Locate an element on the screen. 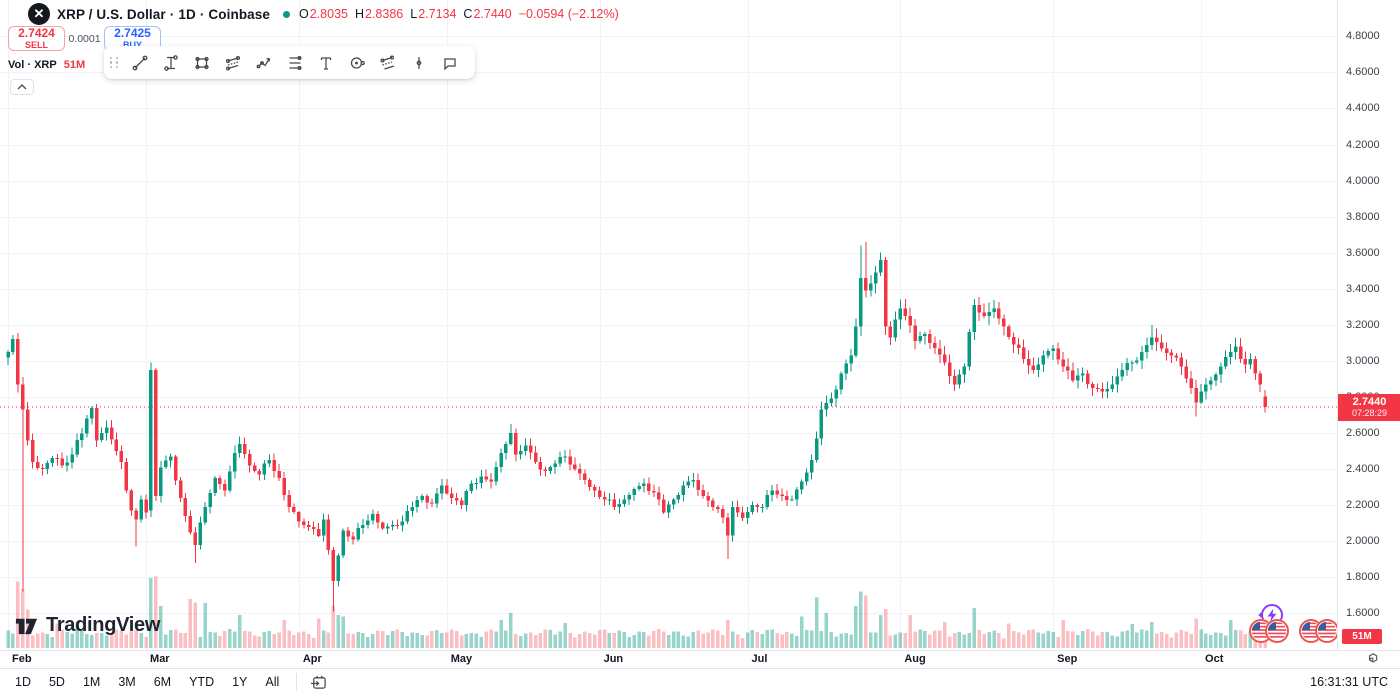 This screenshot has width=1400, height=695. utc-clock: 16:31:31 UTC is located at coordinates (1349, 682).